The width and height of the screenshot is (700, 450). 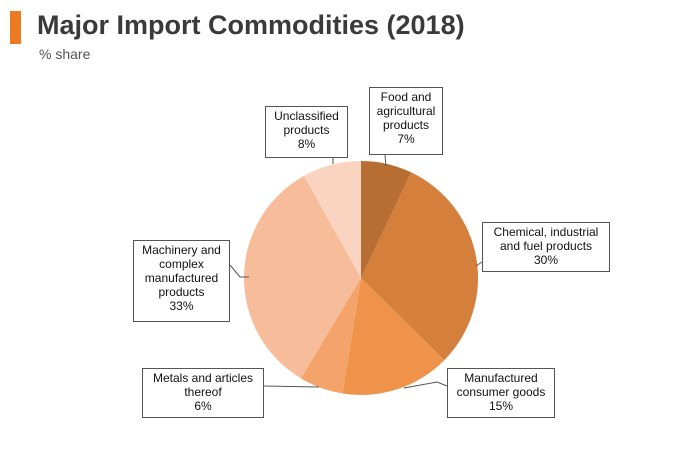 I want to click on pie-slice-machinery, so click(x=302, y=277).